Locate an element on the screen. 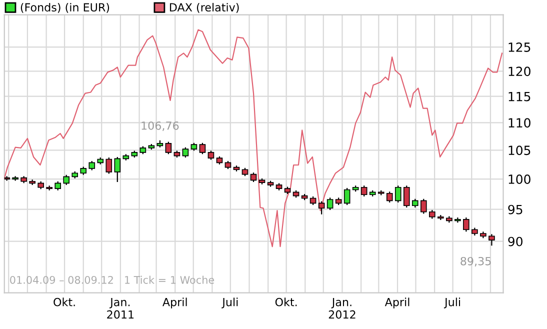 The height and width of the screenshot is (329, 547). legend-label: (Fonds) (in EUR) is located at coordinates (65, 7).